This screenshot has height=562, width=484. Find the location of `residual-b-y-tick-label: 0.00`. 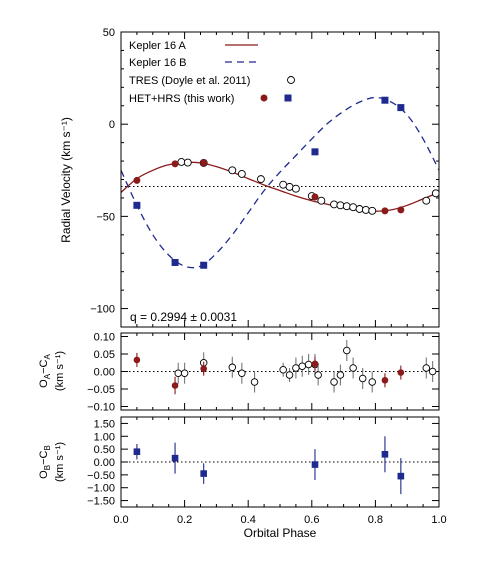

residual-b-y-tick-label: 0.00 is located at coordinates (104, 463).